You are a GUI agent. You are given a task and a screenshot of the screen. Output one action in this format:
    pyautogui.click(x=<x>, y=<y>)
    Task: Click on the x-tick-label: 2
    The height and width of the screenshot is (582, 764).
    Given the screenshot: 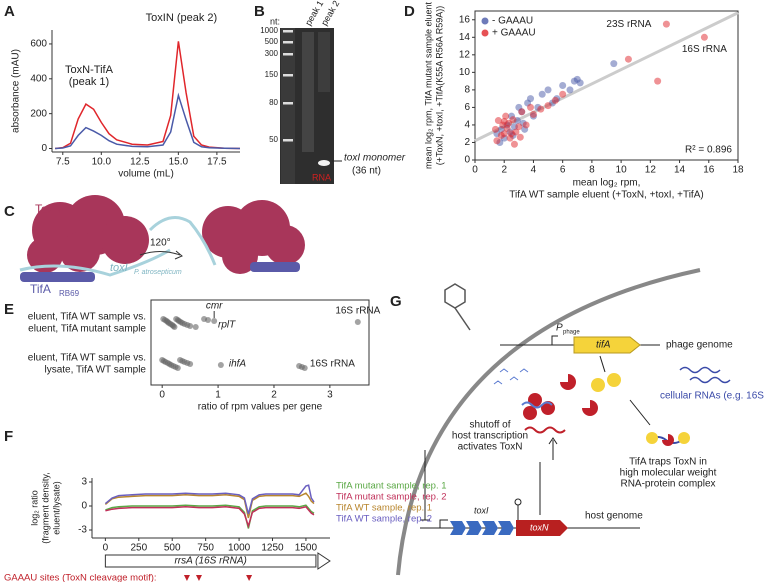 What is the action you would take?
    pyautogui.click(x=274, y=395)
    